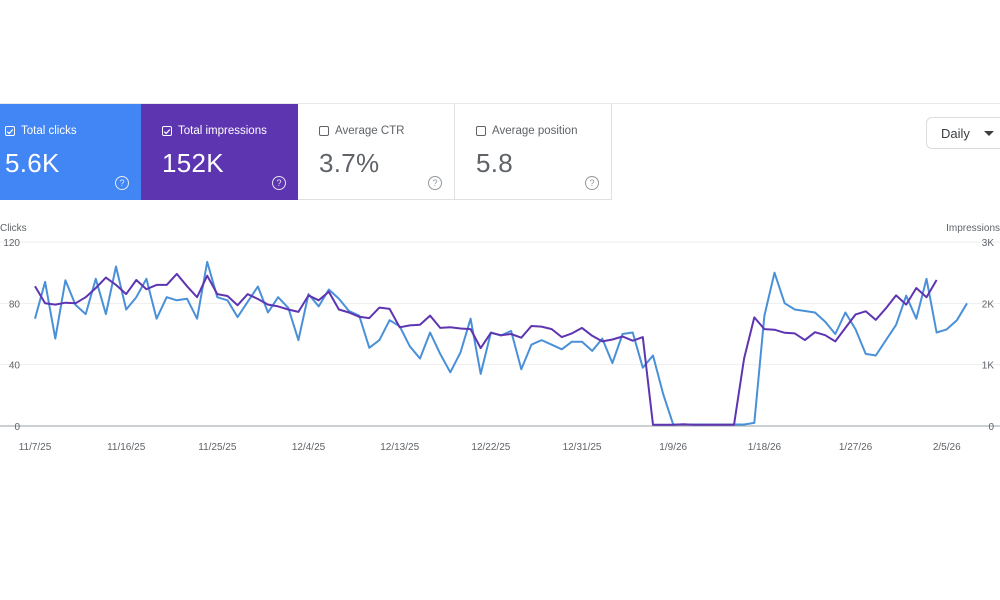  I want to click on y-axis-right-ticks: 0 1K 2K 3K, so click(988, 335).